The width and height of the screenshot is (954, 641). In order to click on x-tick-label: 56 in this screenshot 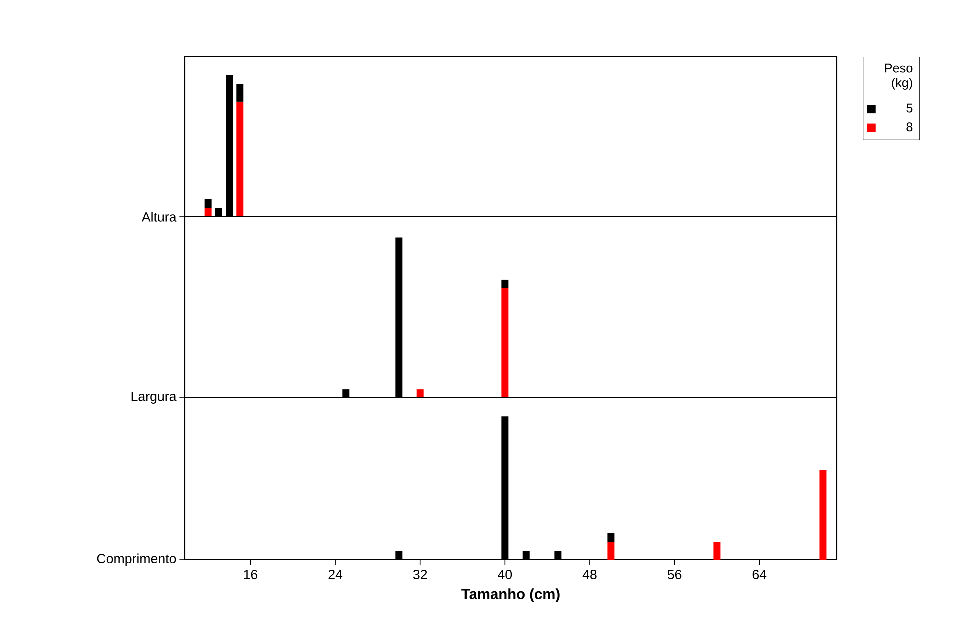, I will do `click(675, 575)`.